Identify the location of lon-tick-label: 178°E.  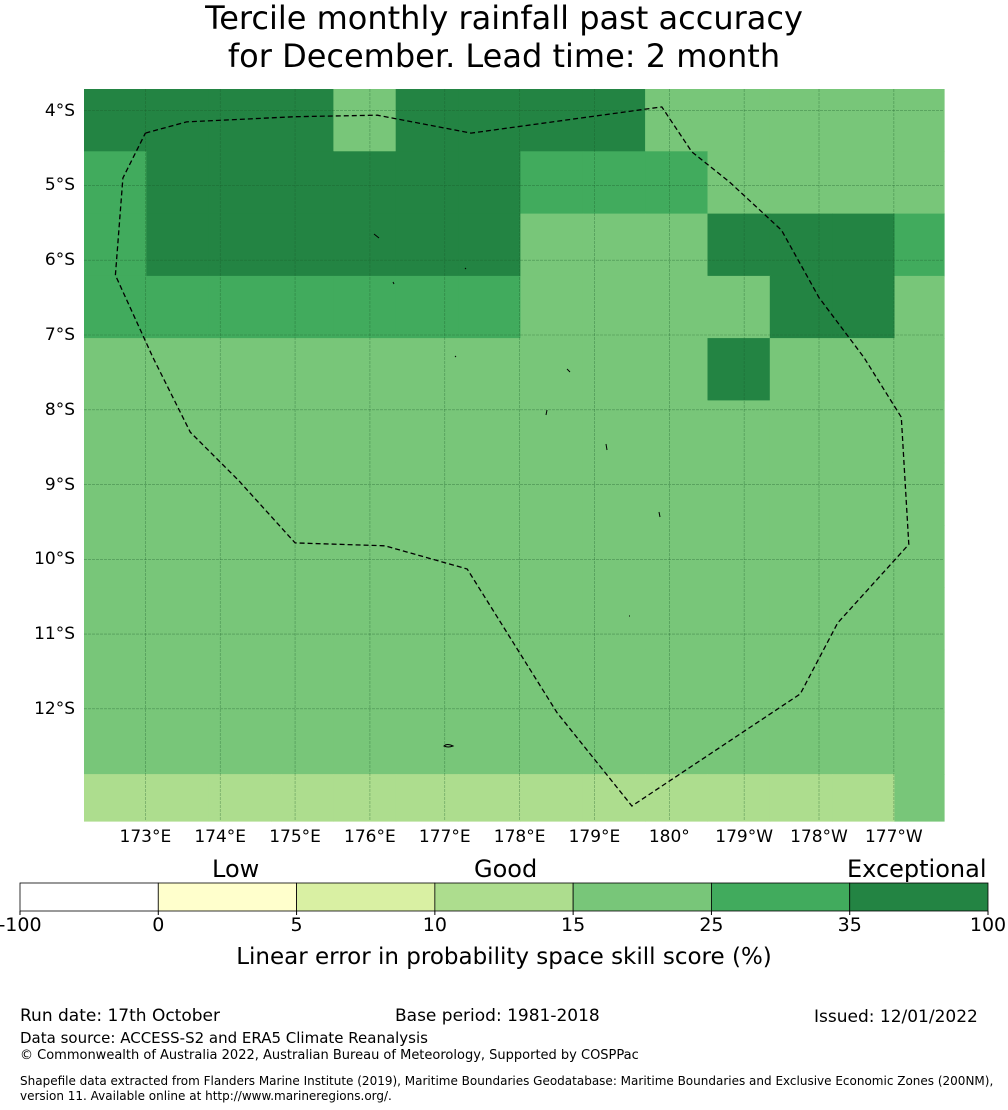
(519, 837).